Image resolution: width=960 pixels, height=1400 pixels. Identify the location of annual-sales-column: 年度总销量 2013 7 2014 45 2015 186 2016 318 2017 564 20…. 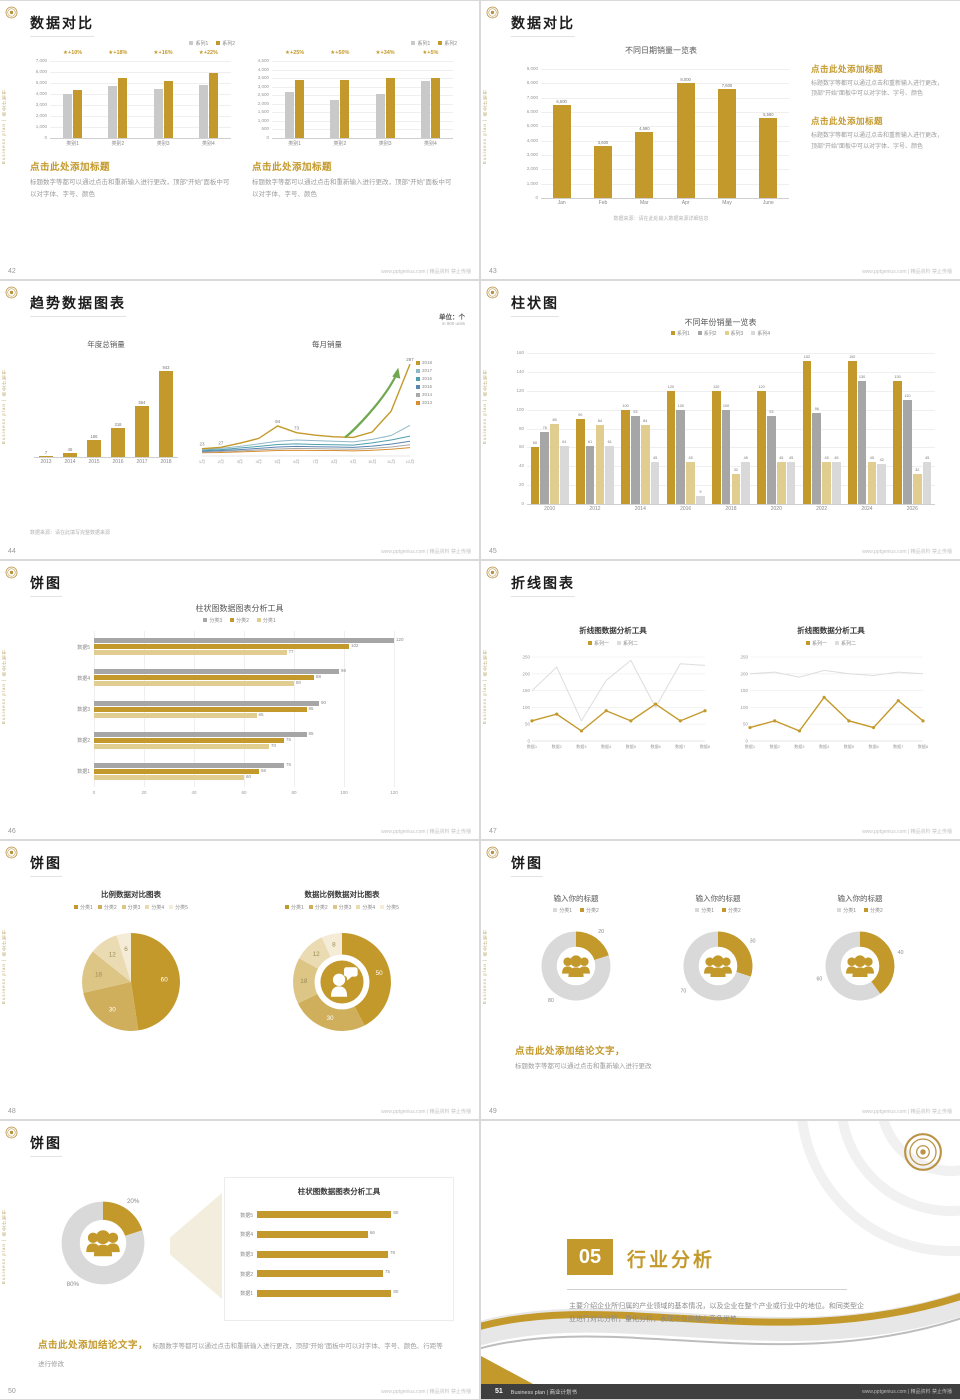
(106, 402).